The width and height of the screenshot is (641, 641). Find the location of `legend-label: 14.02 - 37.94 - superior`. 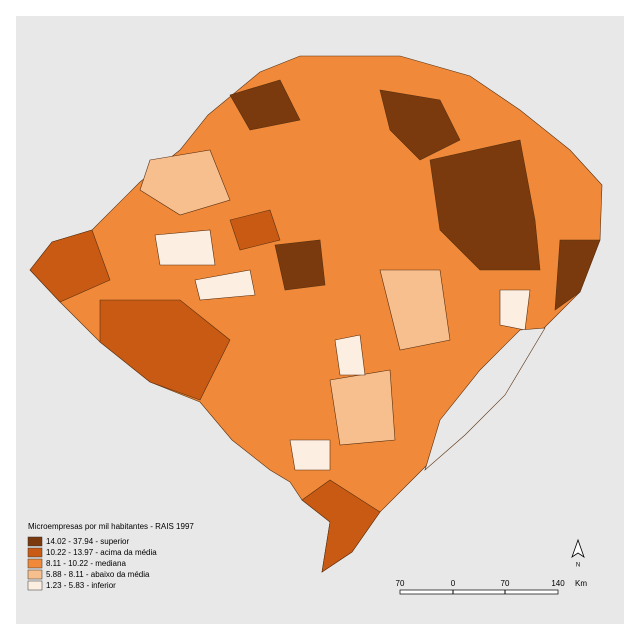

legend-label: 14.02 - 37.94 - superior is located at coordinates (87, 541).